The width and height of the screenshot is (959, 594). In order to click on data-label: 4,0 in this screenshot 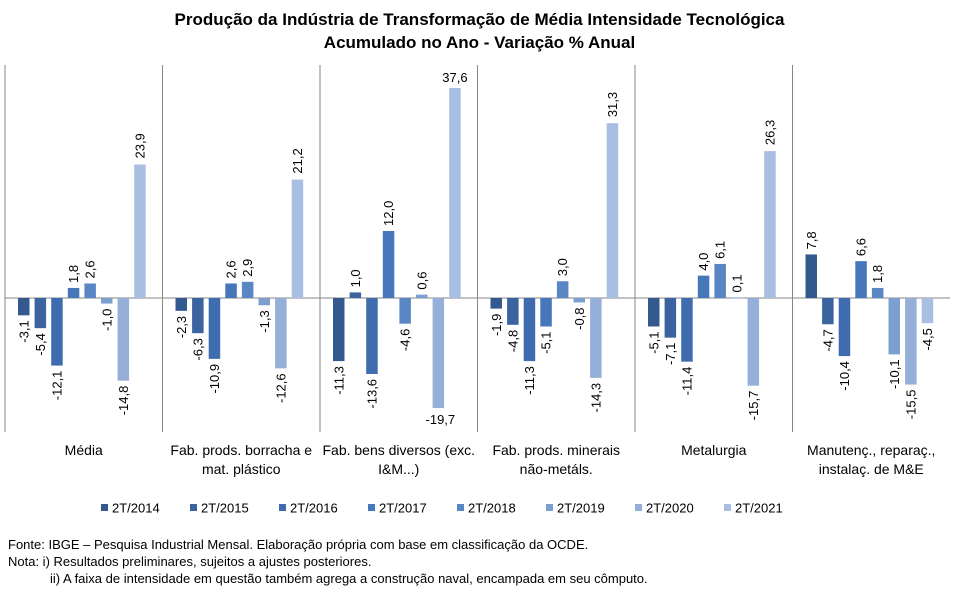, I will do `click(703, 262)`.